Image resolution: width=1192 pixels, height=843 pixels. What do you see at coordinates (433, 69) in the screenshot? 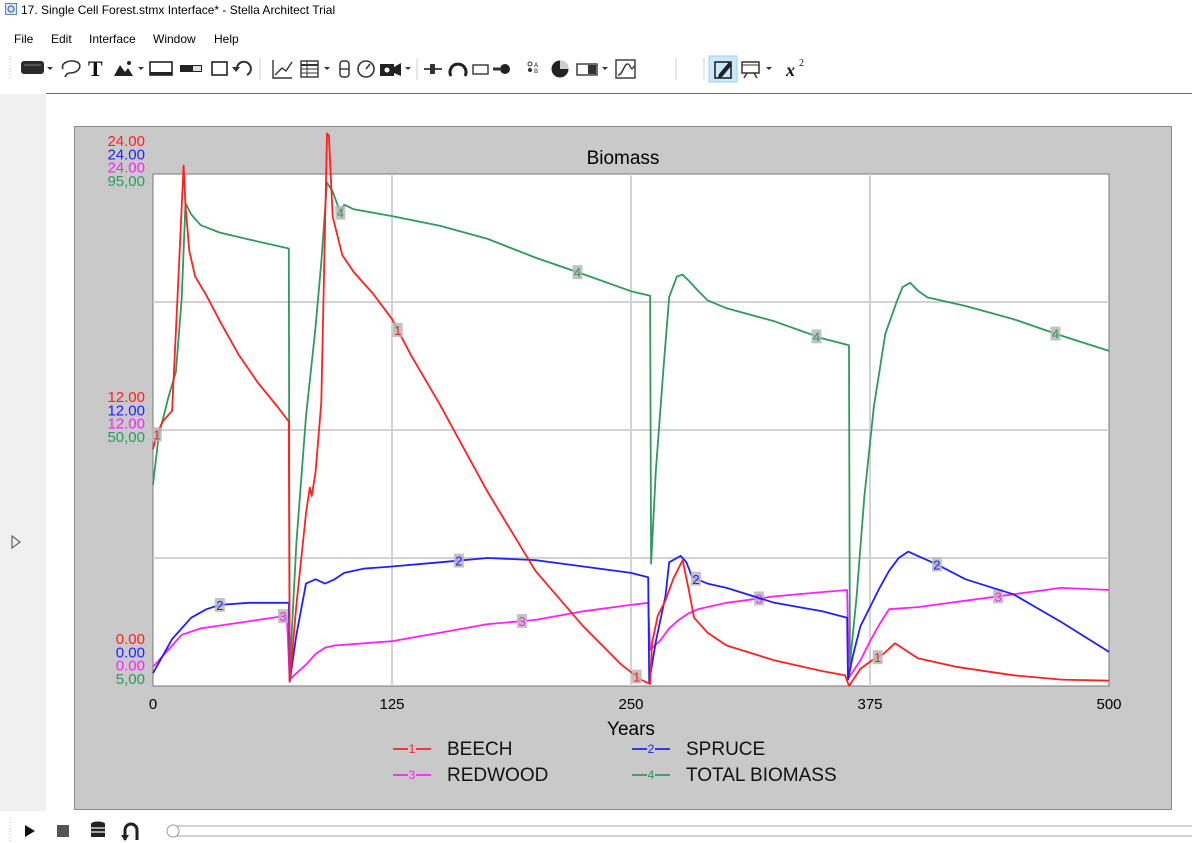
I see `connector-tool-icon` at bounding box center [433, 69].